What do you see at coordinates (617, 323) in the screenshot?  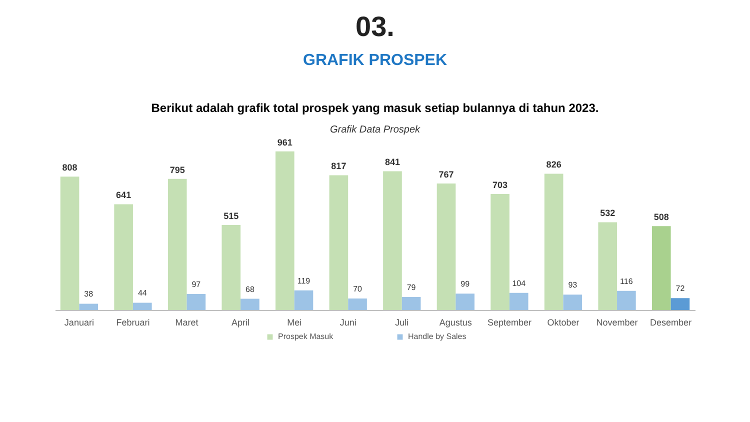 I see `x-tick-label: November` at bounding box center [617, 323].